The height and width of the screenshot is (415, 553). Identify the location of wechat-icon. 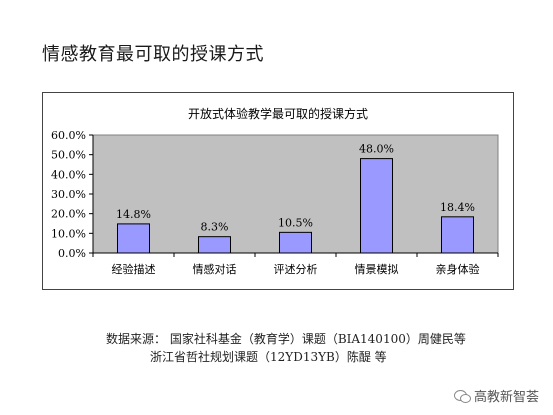
(462, 396).